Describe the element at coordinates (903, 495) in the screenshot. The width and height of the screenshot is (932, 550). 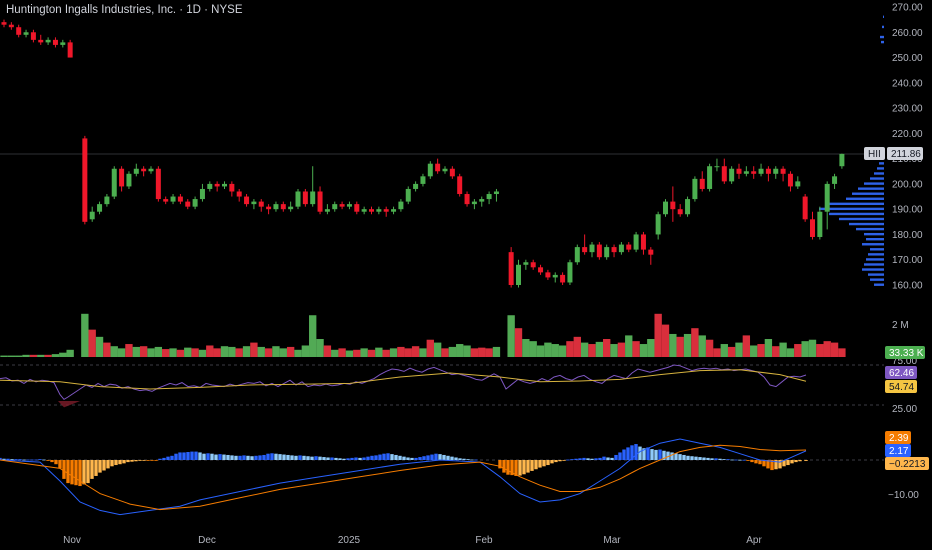
I see `macd-tick-label: −10.00` at that location.